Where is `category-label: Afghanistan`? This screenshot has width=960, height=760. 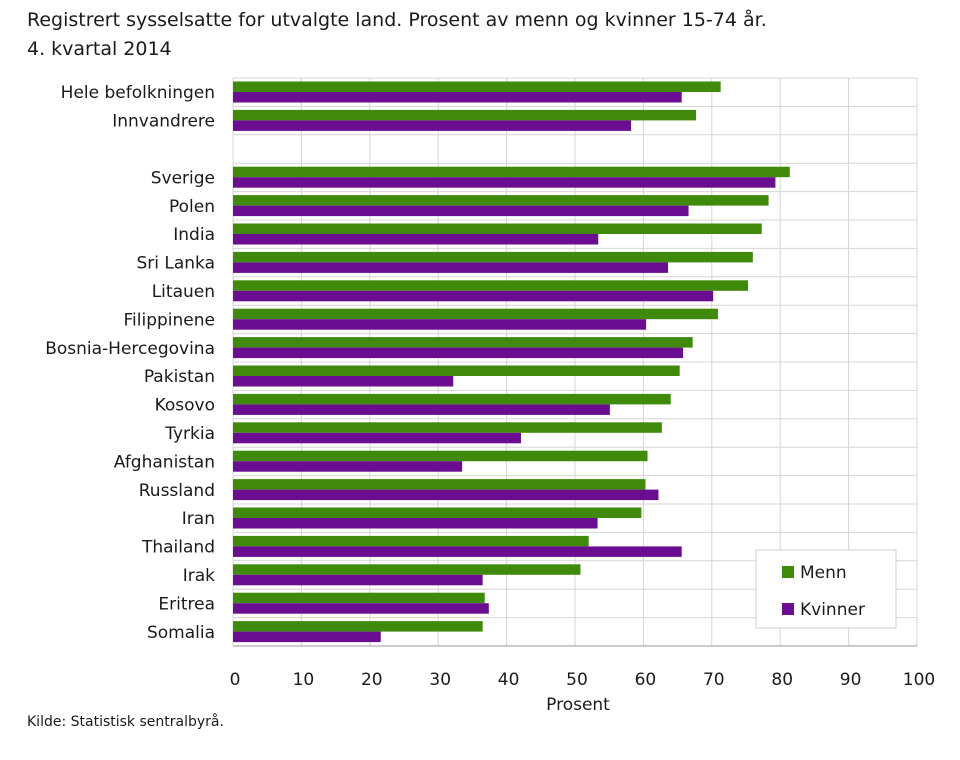 category-label: Afghanistan is located at coordinates (164, 462).